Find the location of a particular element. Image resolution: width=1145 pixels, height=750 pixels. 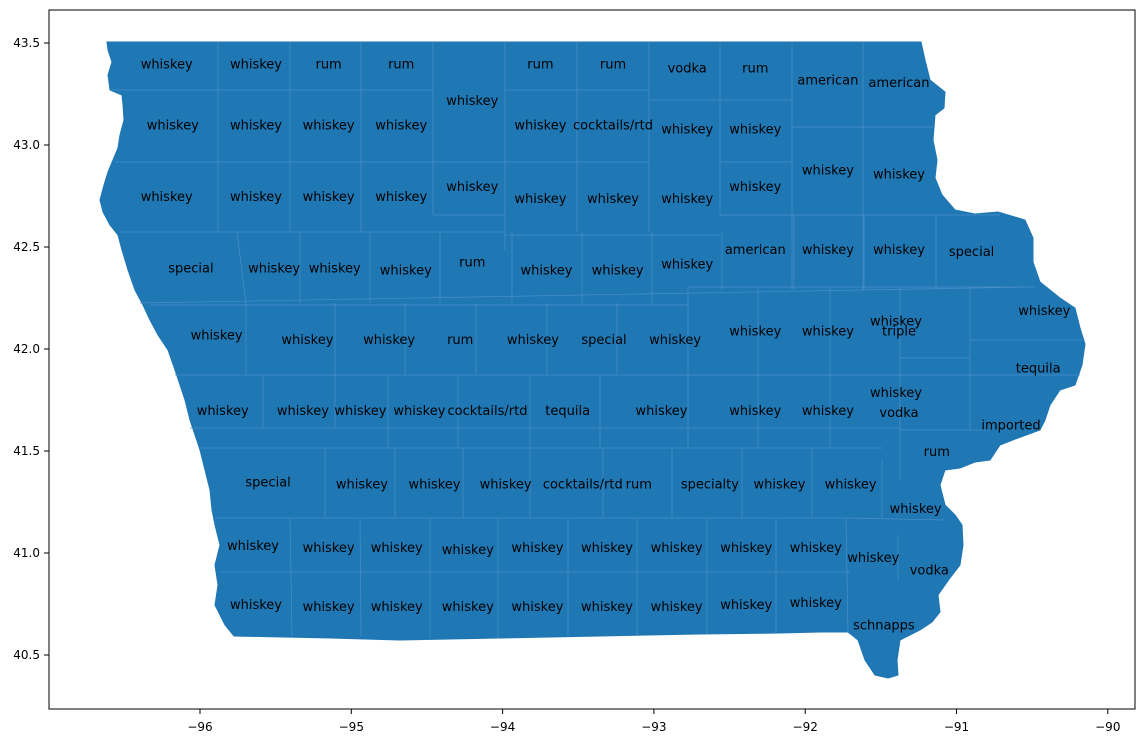

x-tick-label: −92 is located at coordinates (805, 727).